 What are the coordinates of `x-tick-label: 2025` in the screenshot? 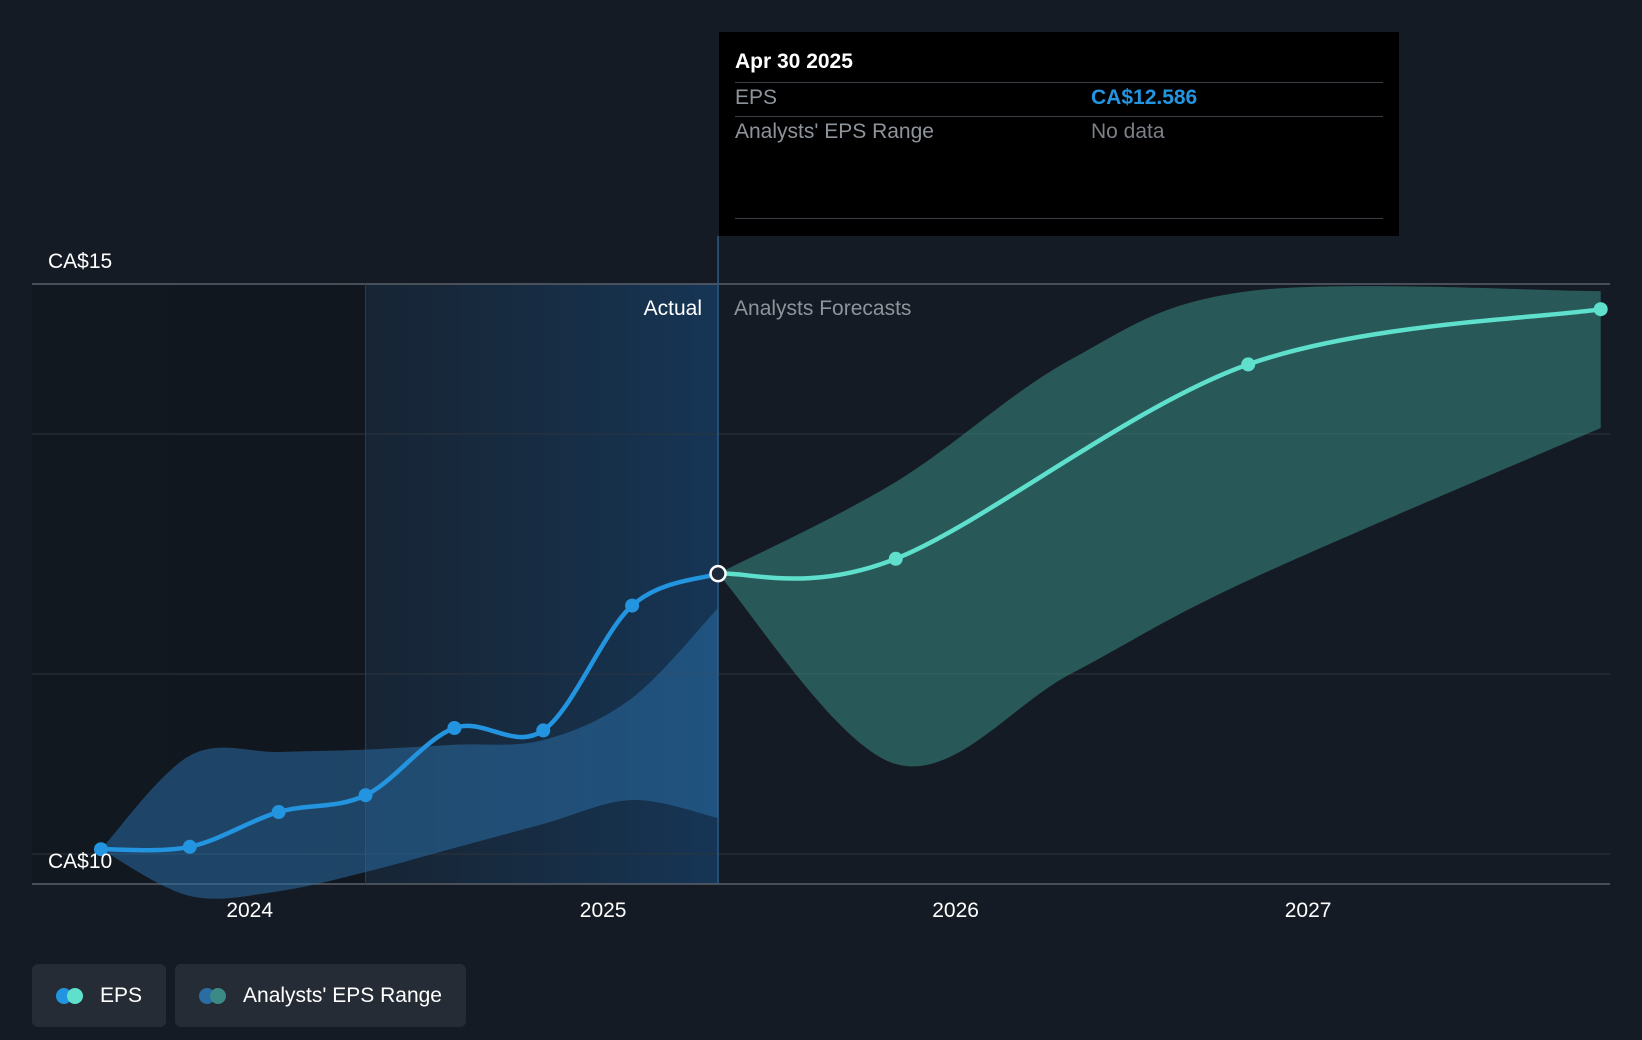 It's located at (603, 910).